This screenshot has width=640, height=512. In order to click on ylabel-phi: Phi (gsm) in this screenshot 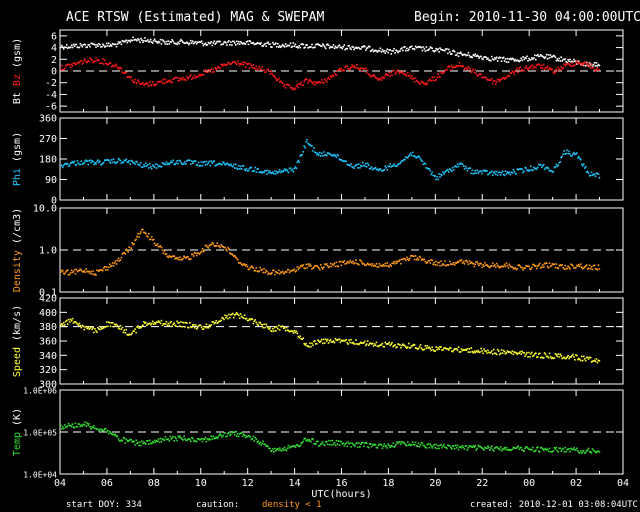, I will do `click(17, 159)`.